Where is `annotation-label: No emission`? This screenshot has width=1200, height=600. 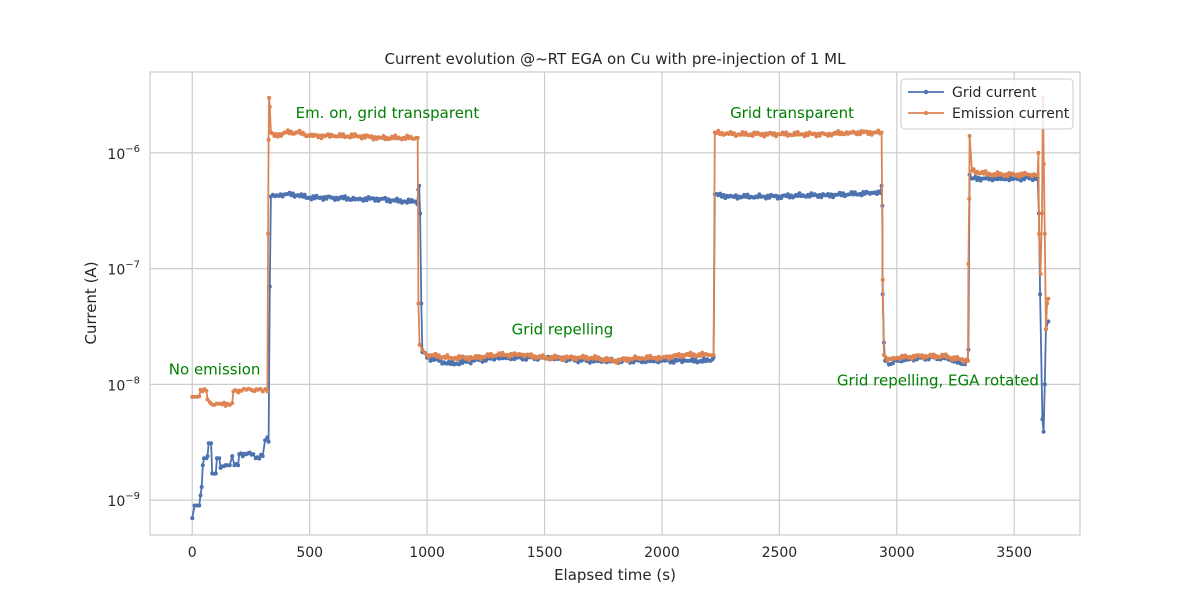 annotation-label: No emission is located at coordinates (215, 369).